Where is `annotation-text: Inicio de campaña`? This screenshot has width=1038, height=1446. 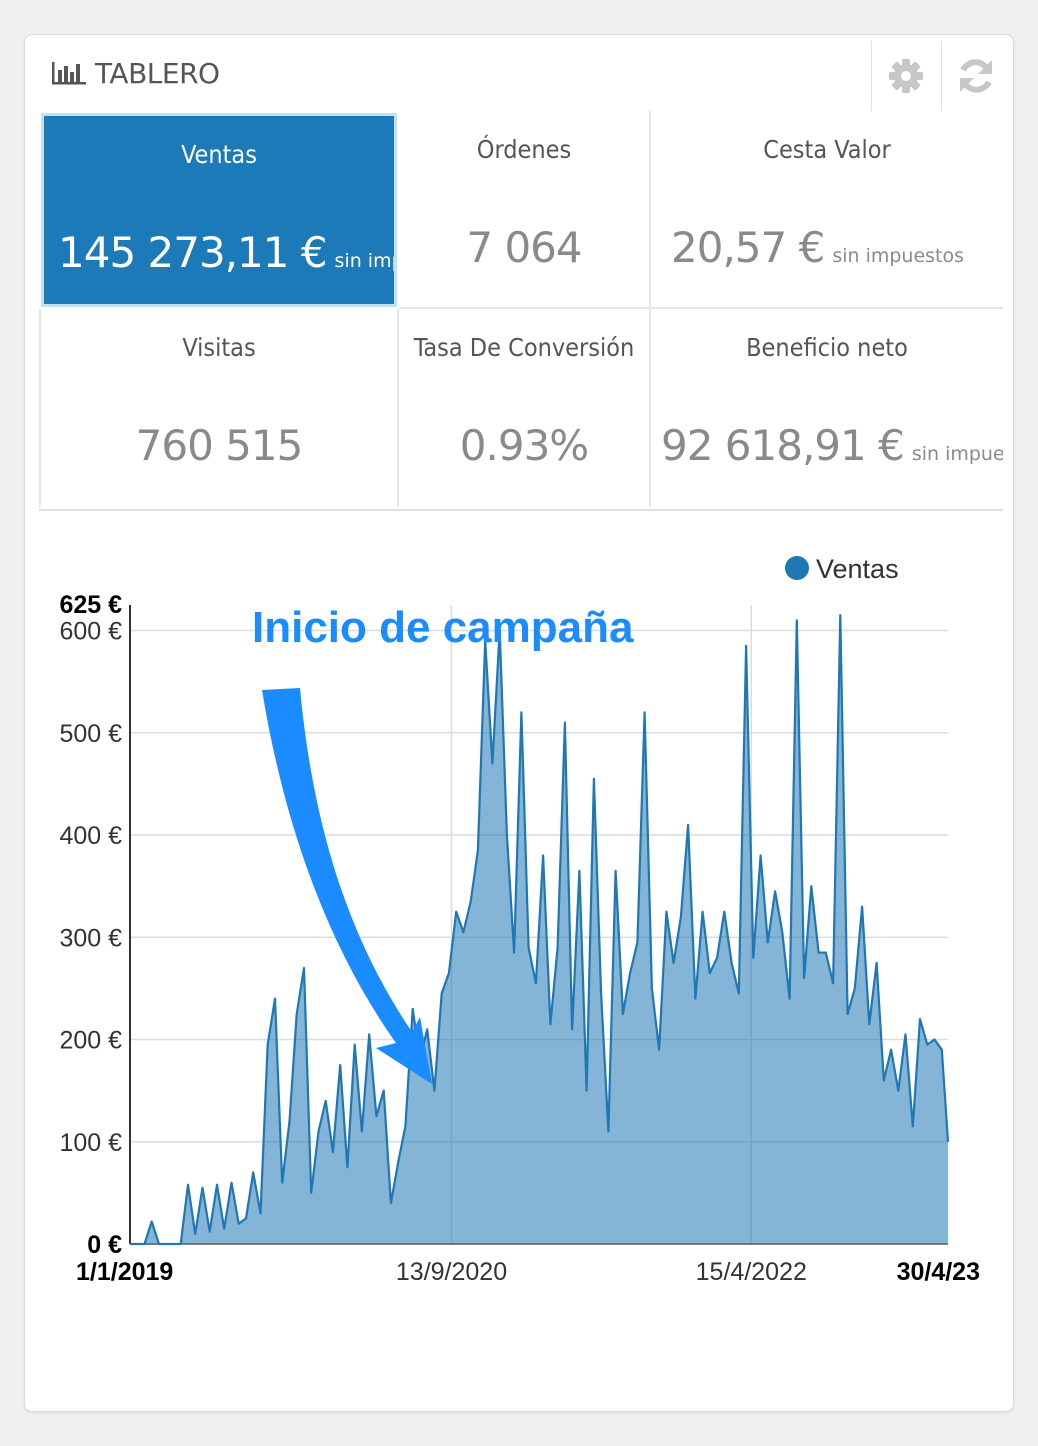 annotation-text: Inicio de campaña is located at coordinates (443, 627).